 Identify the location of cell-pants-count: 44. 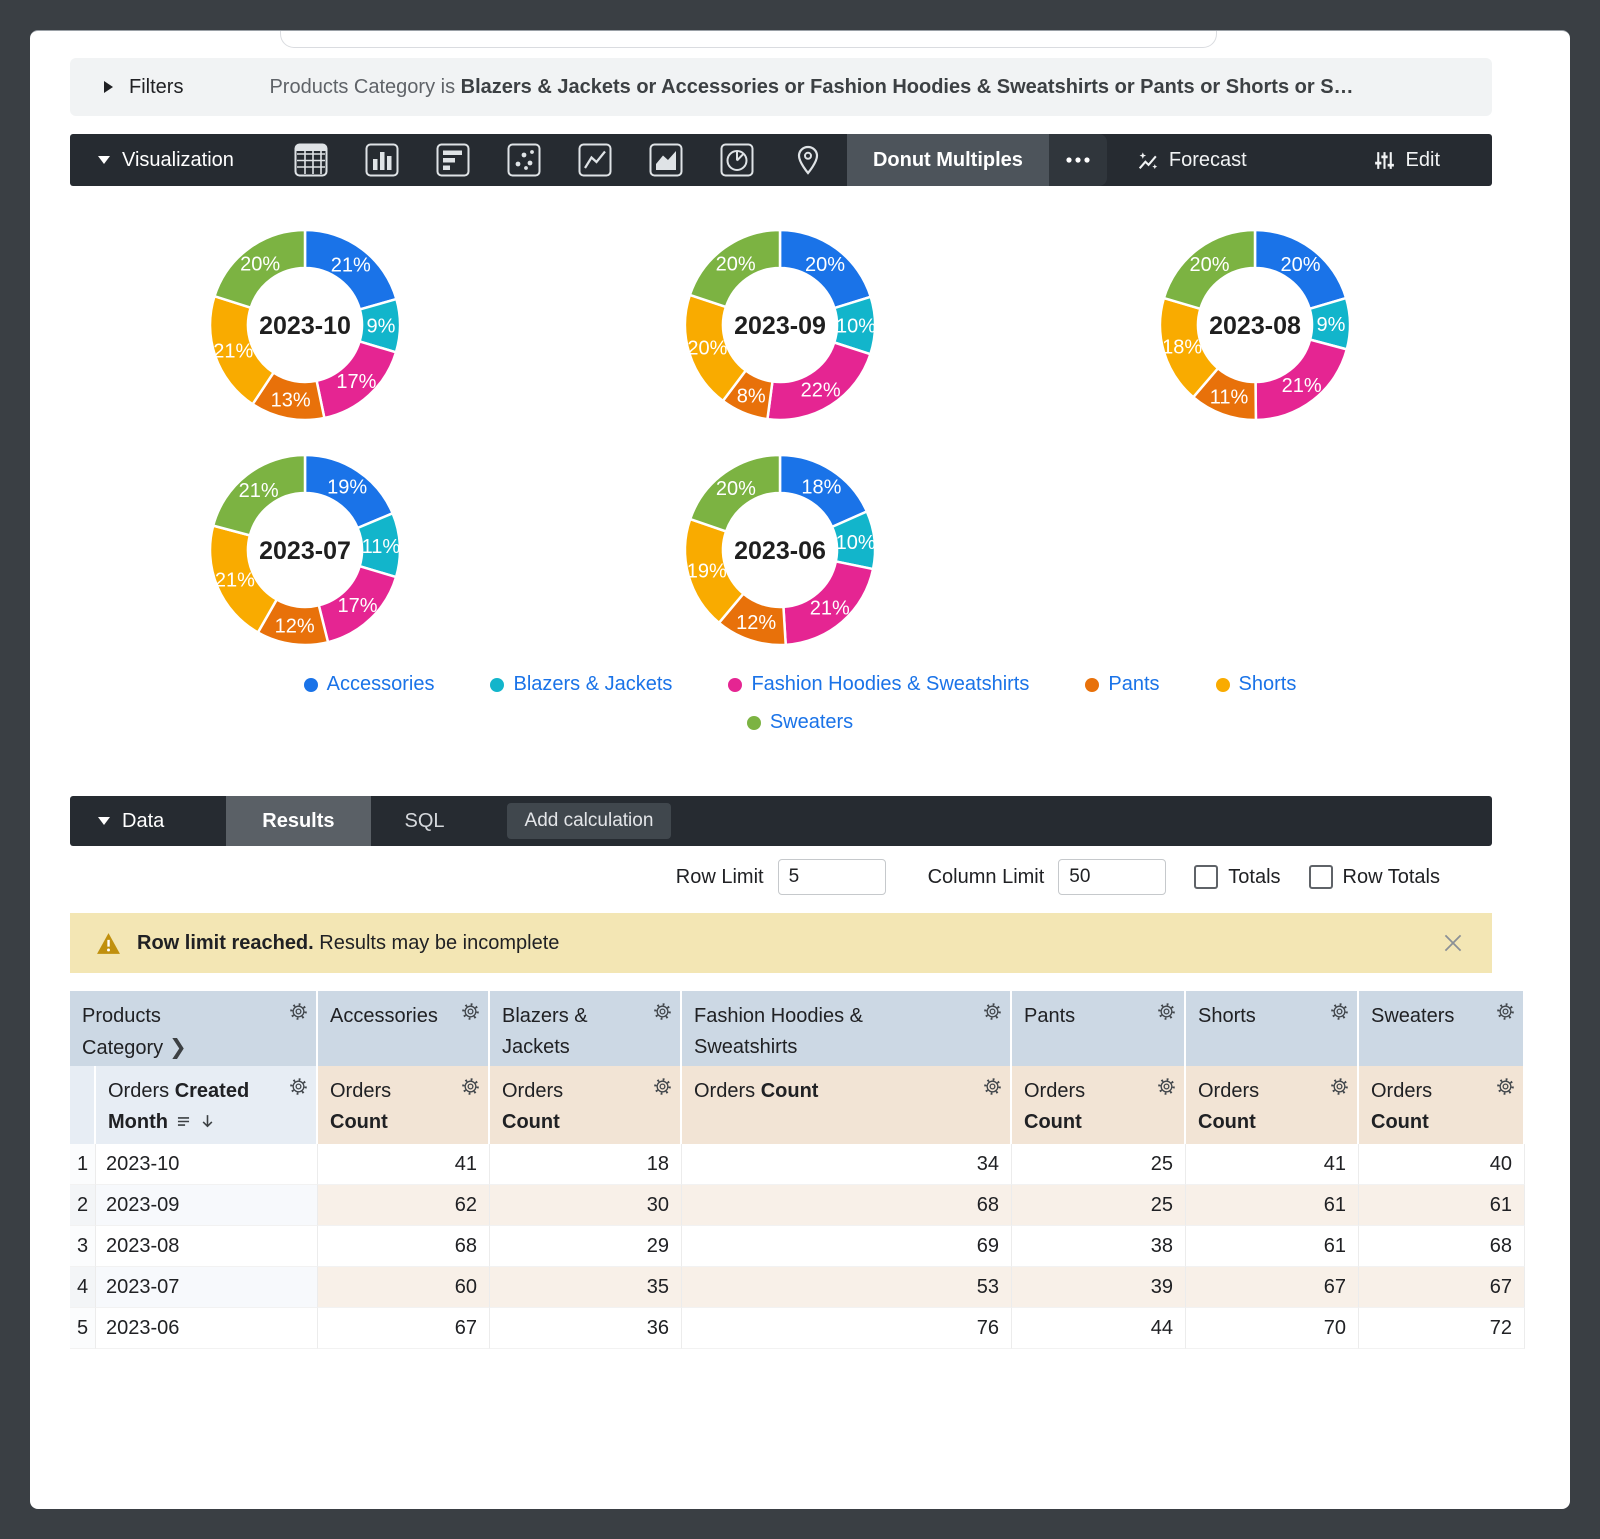
(1099, 1328).